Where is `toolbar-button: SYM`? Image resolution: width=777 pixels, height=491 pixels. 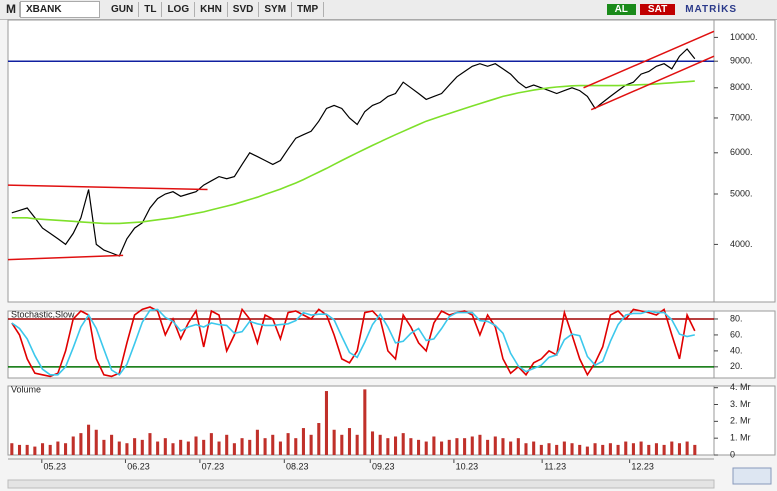
toolbar-button: SYM is located at coordinates (276, 9).